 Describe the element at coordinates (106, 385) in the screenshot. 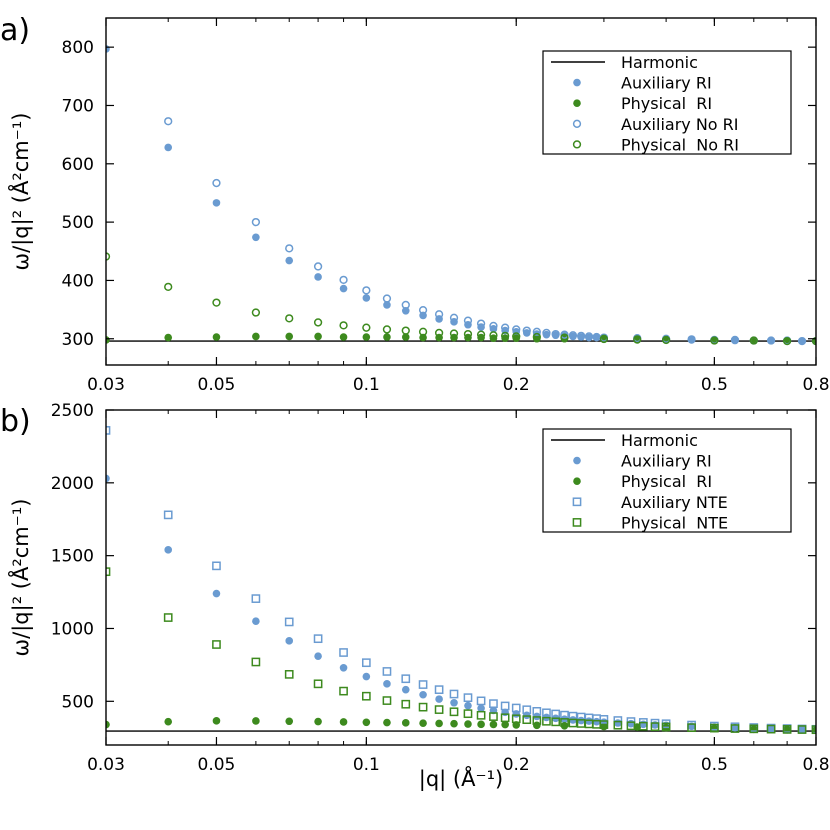

I see `x-tick-label: 0.03` at that location.